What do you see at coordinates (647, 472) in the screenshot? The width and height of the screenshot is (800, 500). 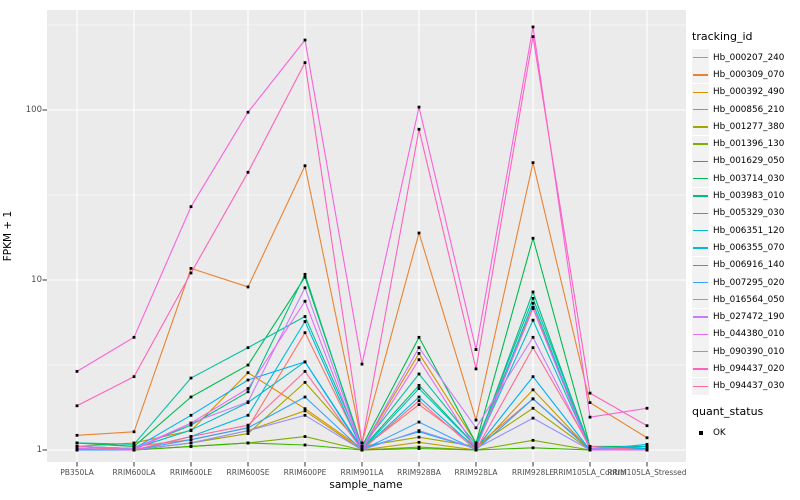 I see `x-tick-label: RRIM105LA_Stressed` at bounding box center [647, 472].